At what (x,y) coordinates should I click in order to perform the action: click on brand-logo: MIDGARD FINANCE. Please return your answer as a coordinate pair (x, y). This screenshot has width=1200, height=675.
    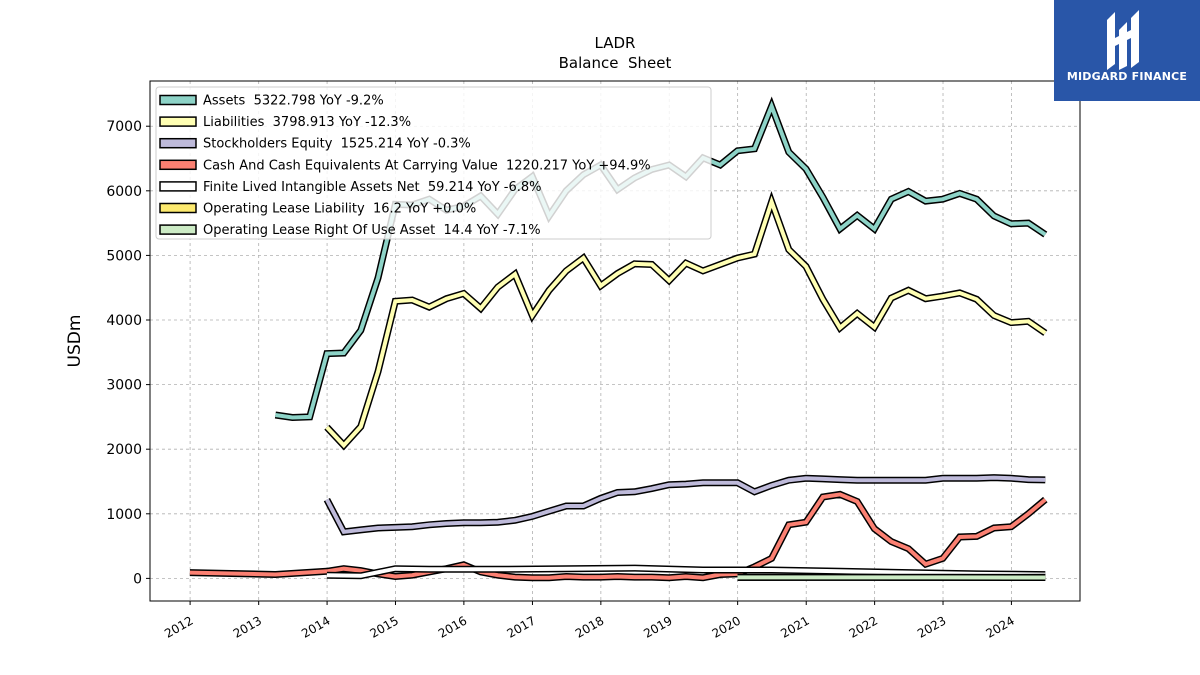
    Looking at the image, I should click on (1127, 50).